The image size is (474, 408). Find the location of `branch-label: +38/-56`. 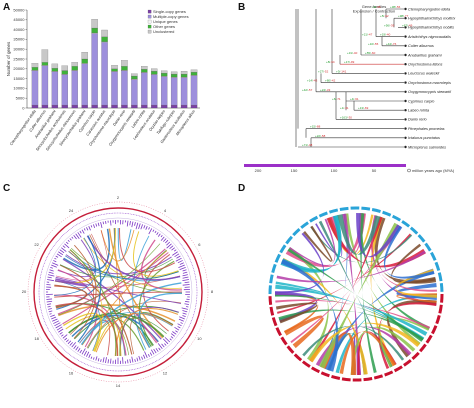

branch-label: +38/-56 is located at coordinates (395, 7).